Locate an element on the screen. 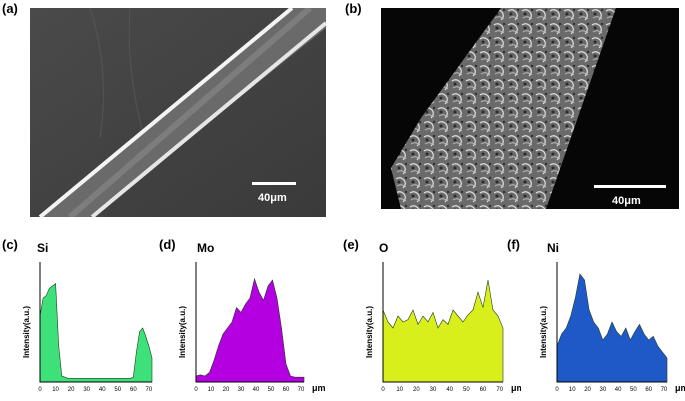  panel-label-c: (c) is located at coordinates (10, 244).